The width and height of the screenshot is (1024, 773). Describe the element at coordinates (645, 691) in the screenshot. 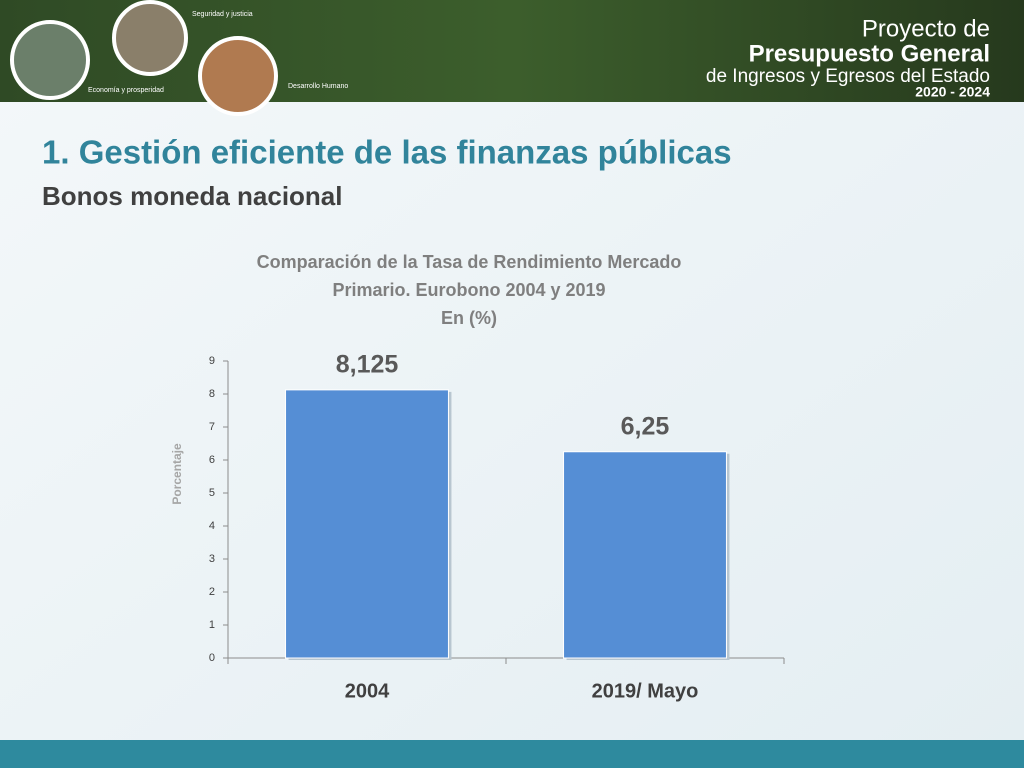

I see `x-tick-label: 2019/ Mayo` at that location.